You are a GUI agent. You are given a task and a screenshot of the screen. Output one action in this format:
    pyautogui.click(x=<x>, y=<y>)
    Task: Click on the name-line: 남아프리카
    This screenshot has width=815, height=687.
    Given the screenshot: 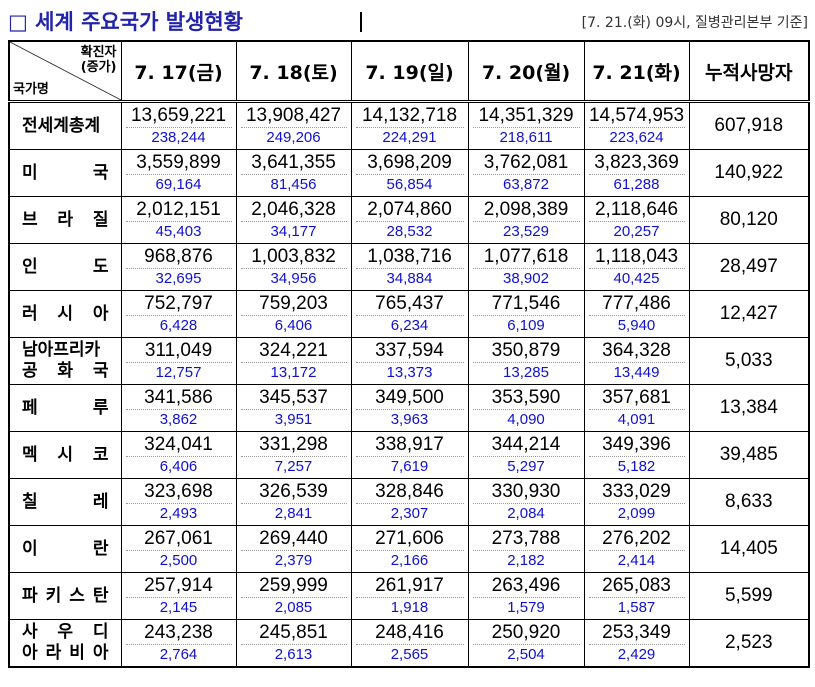 What is the action you would take?
    pyautogui.click(x=61, y=350)
    